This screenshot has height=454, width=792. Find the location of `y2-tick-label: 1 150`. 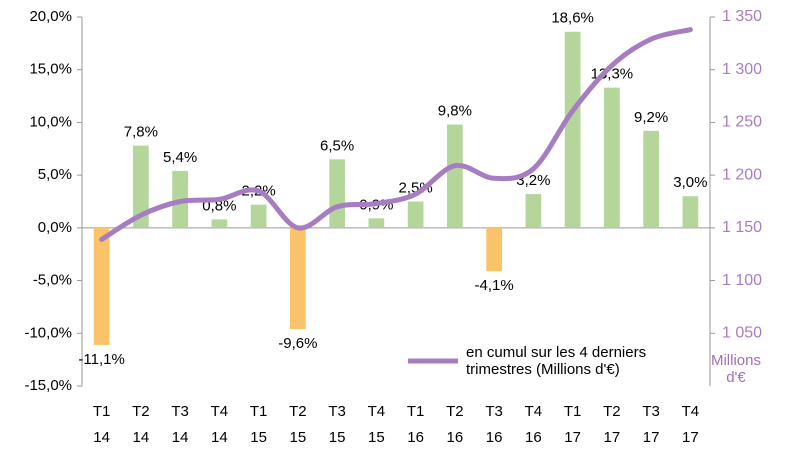

y2-tick-label: 1 150 is located at coordinates (742, 227).